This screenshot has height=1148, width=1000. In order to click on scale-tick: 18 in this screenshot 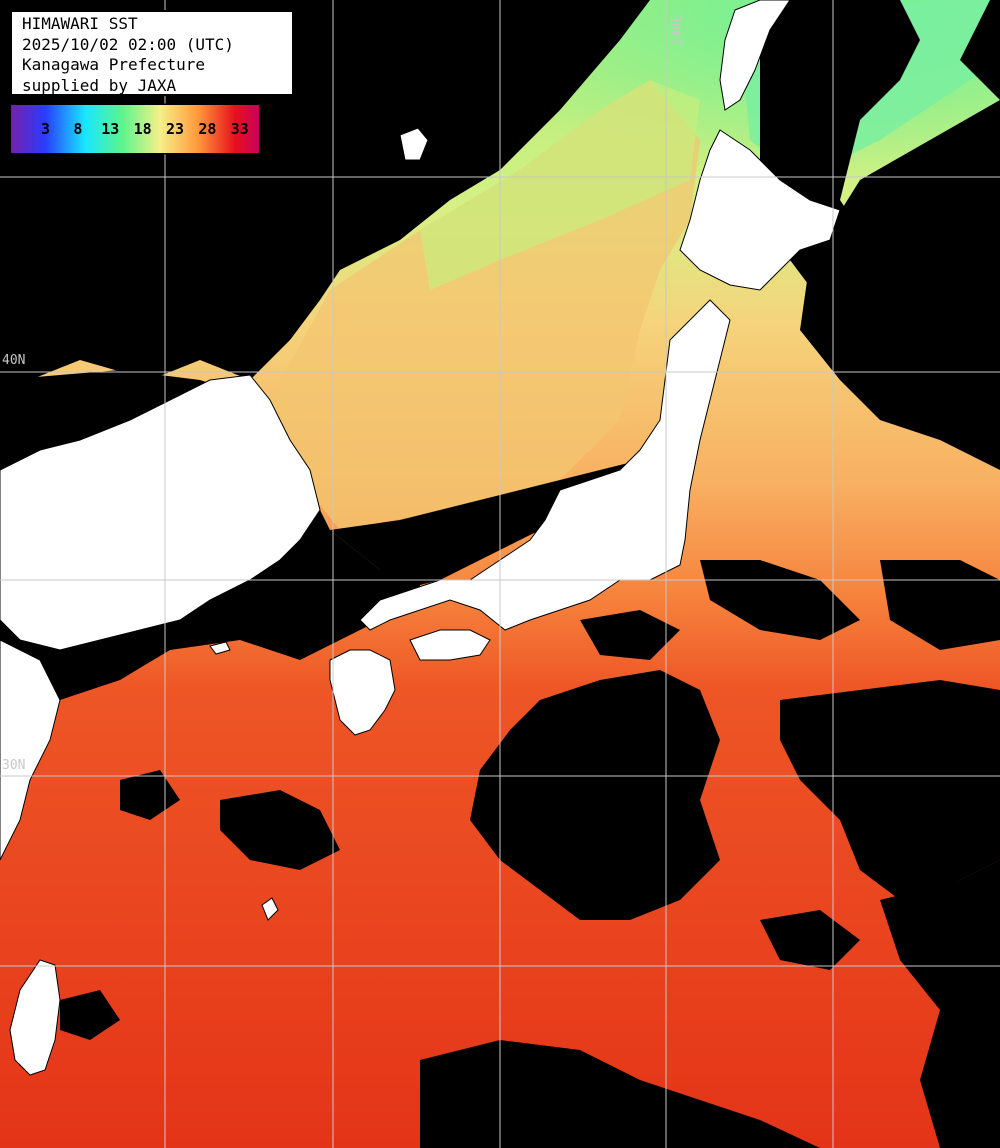, I will do `click(142, 129)`.